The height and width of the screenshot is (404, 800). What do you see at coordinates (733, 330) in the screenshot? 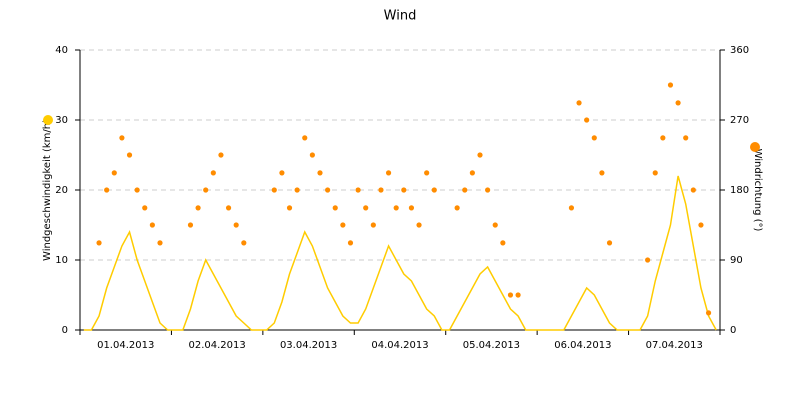
I see `y2-tick-label: 0` at bounding box center [733, 330].